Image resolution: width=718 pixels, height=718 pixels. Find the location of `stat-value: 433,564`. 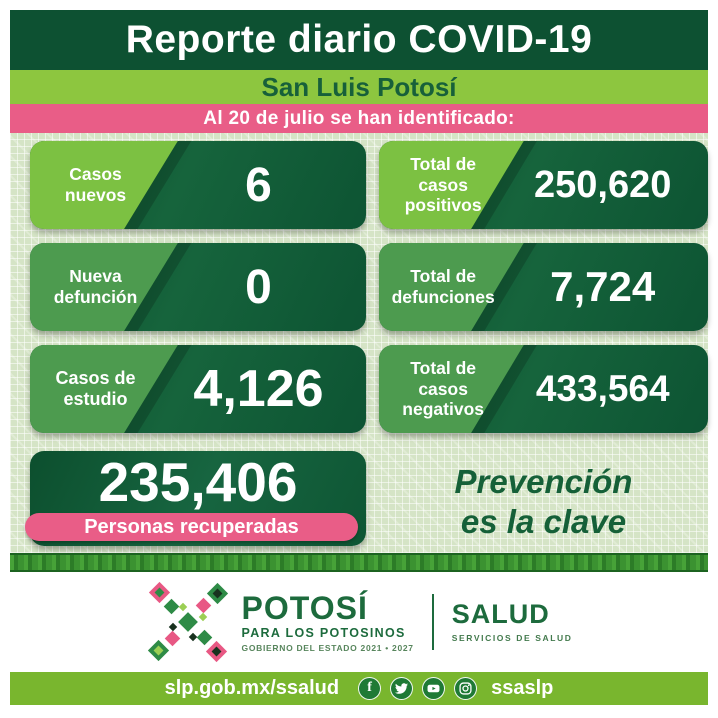

stat-value: 433,564 is located at coordinates (602, 388).